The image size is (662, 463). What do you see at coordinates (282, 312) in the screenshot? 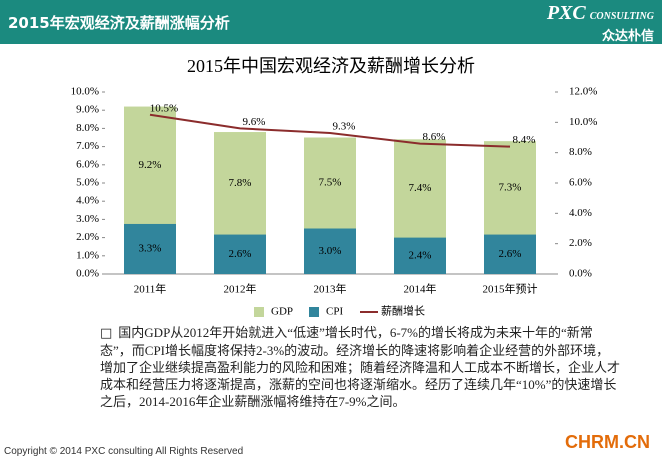
I see `legend-label: GDP` at bounding box center [282, 312].